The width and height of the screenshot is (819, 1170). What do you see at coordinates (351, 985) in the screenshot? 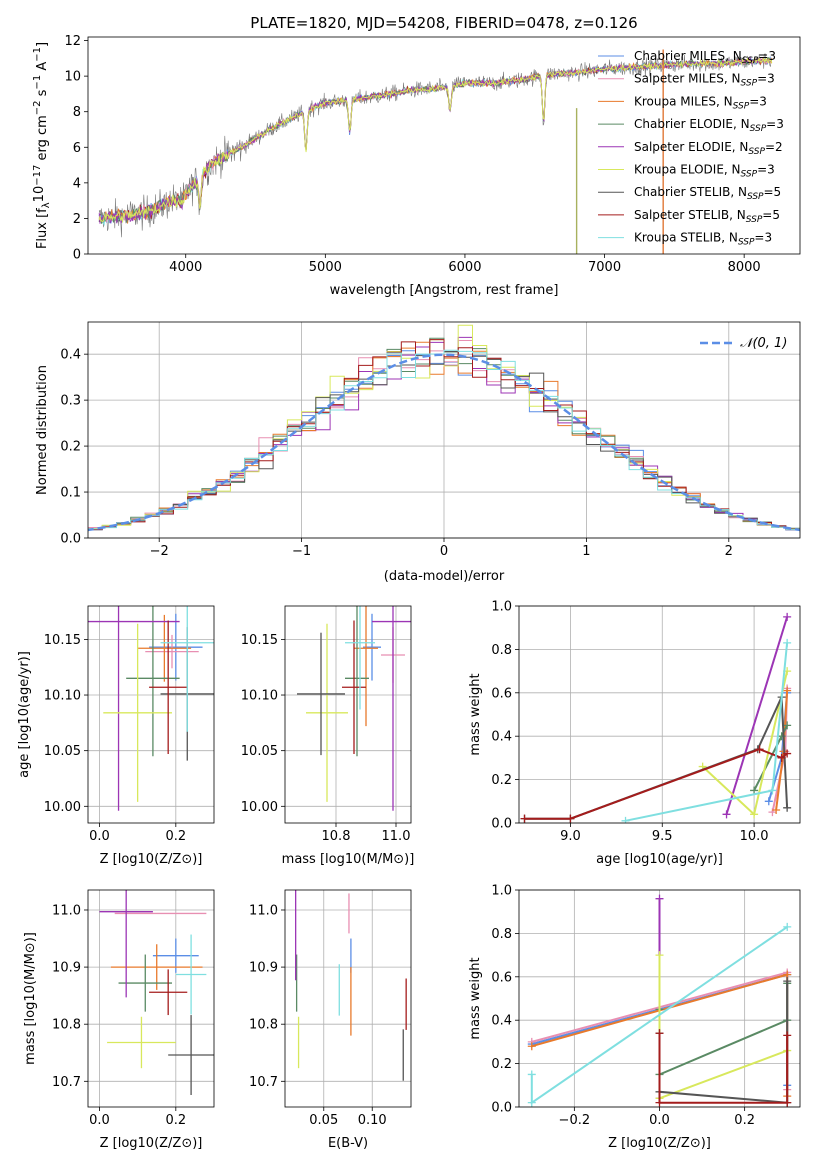
I see `mass_vs_ebv-plot` at bounding box center [351, 985].